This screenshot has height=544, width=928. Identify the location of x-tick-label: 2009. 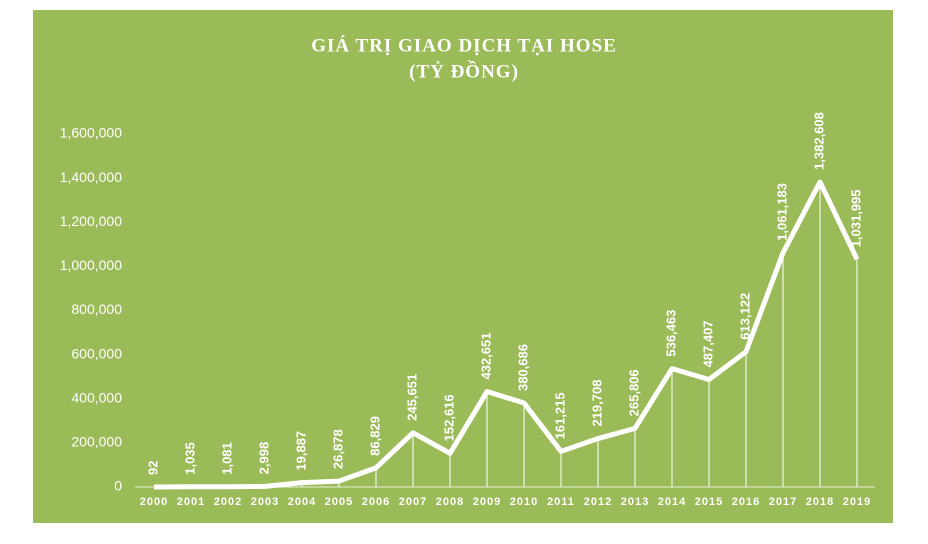
(487, 502).